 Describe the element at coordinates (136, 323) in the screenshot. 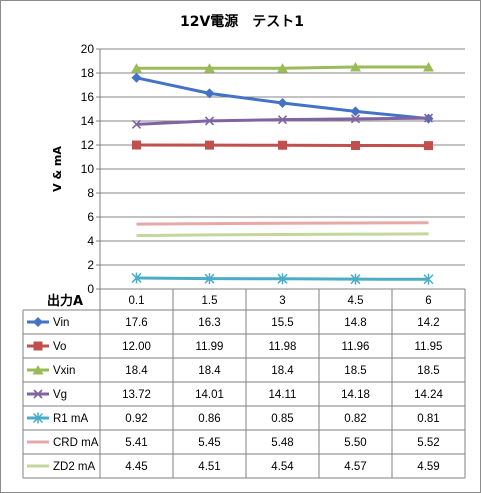

I see `data-table-value: 17.6` at that location.